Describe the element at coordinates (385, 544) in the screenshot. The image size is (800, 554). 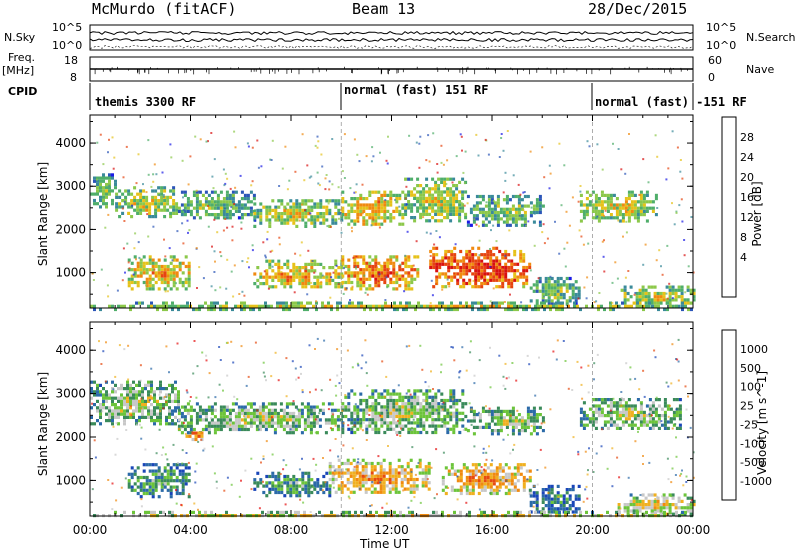
I see `time-axis-label: Time UT` at that location.